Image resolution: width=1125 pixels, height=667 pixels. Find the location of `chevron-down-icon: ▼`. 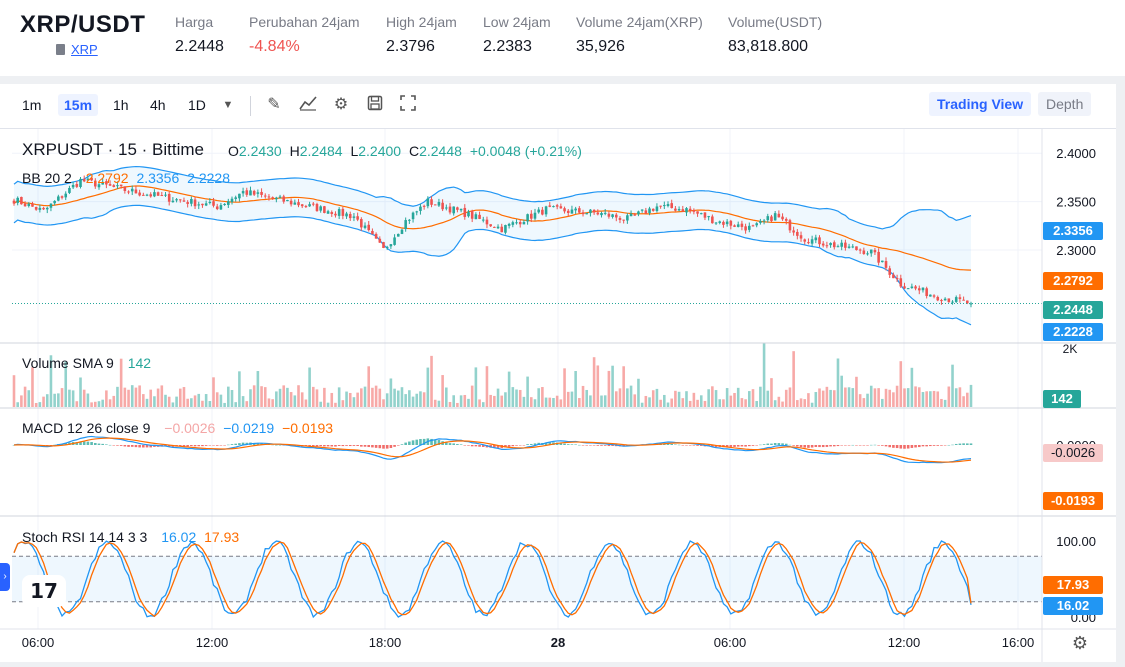

chevron-down-icon: ▼ is located at coordinates (228, 105).